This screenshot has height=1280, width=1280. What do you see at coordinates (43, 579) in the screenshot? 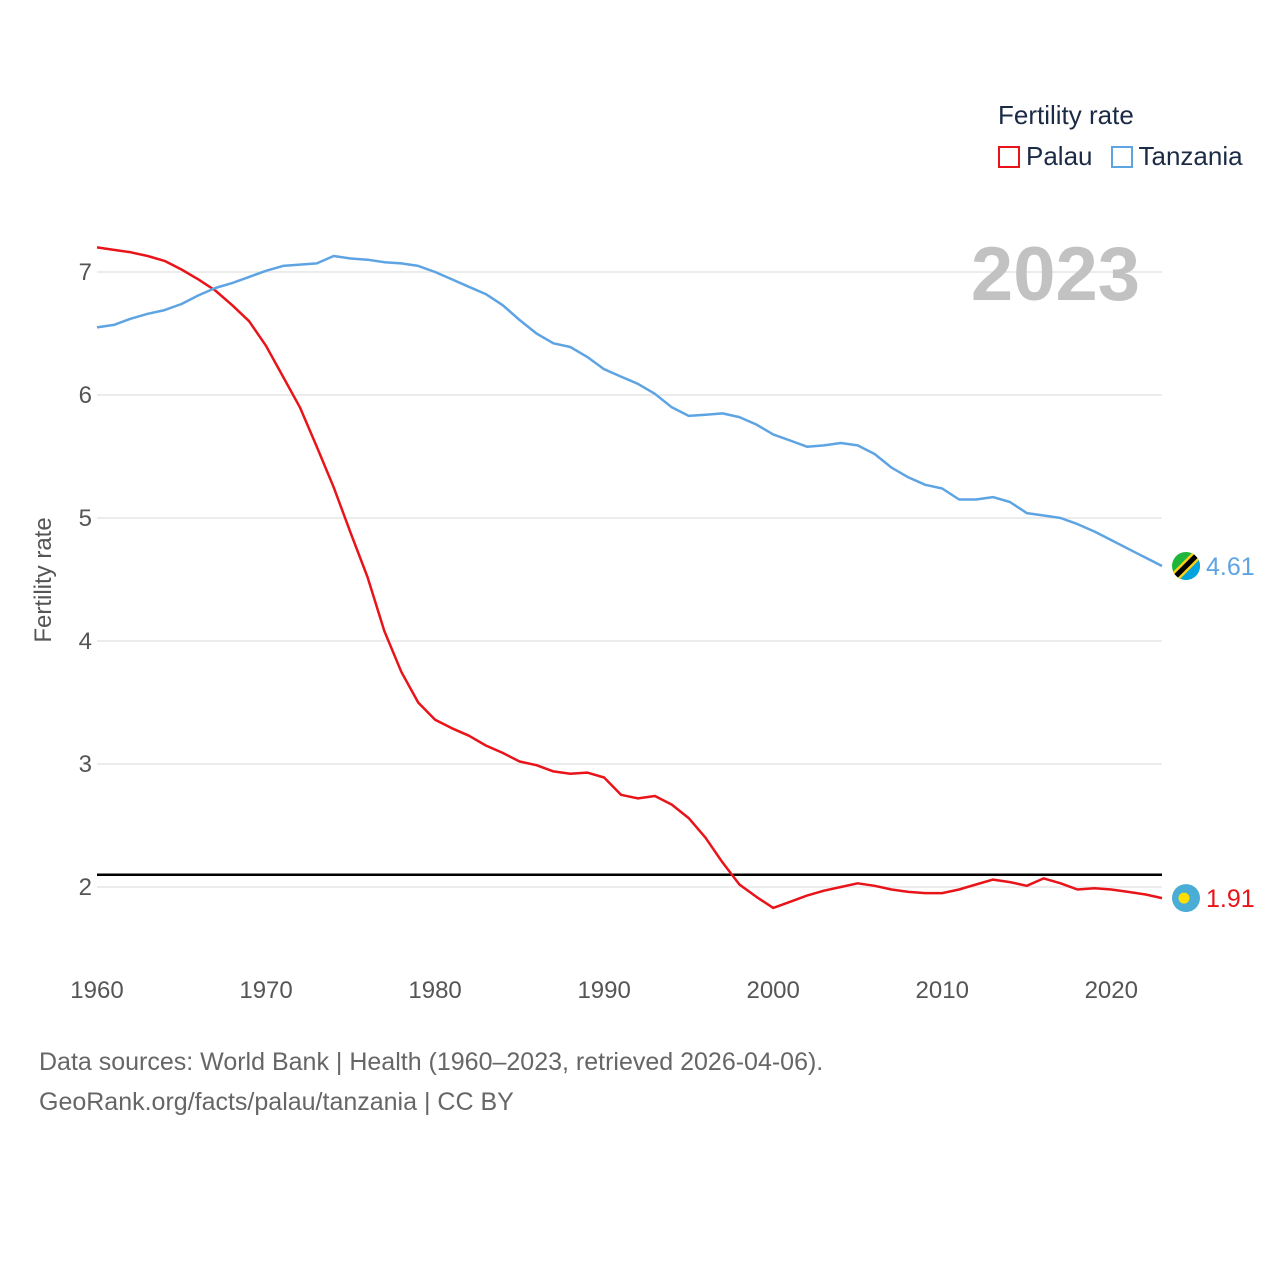
I see `y-axis-title: Fertility rate` at bounding box center [43, 579].